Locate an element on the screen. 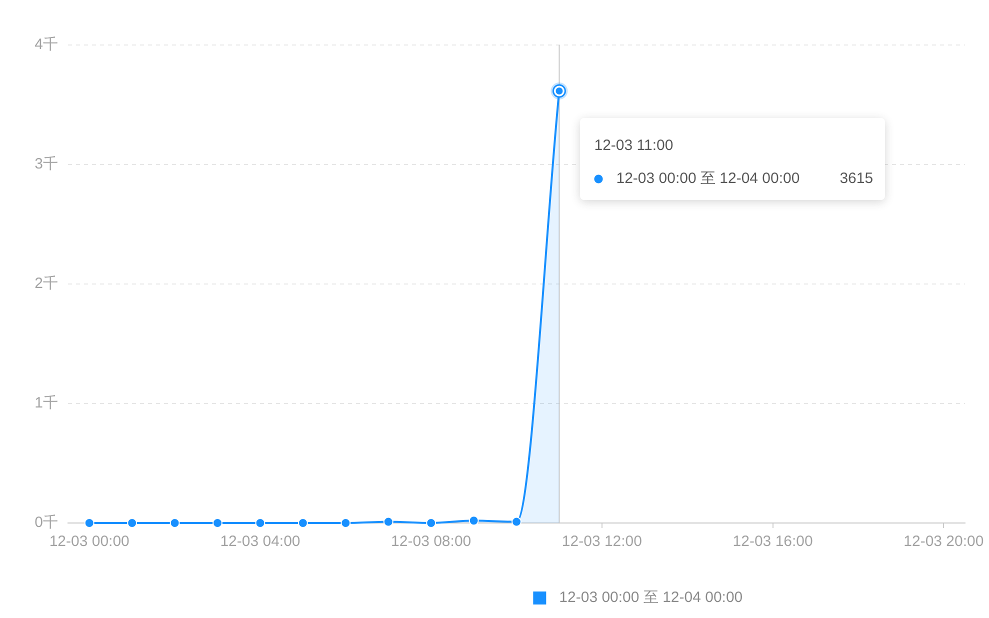  y-tick-label: 0千 is located at coordinates (46, 523).